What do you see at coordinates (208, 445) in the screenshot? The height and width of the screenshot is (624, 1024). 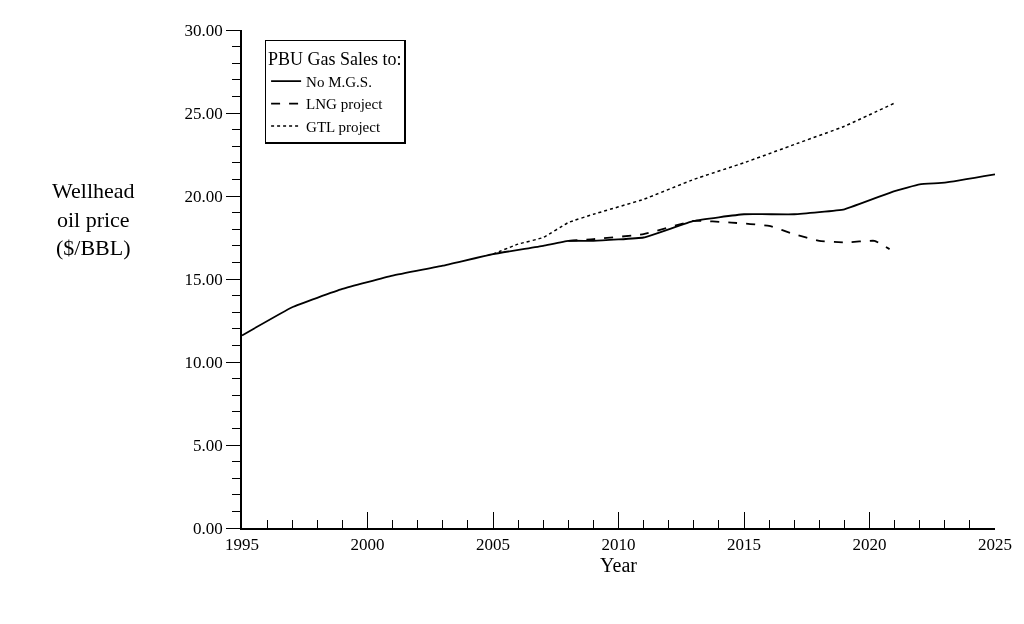 I see `y-tick-label: 5.00` at bounding box center [208, 445].